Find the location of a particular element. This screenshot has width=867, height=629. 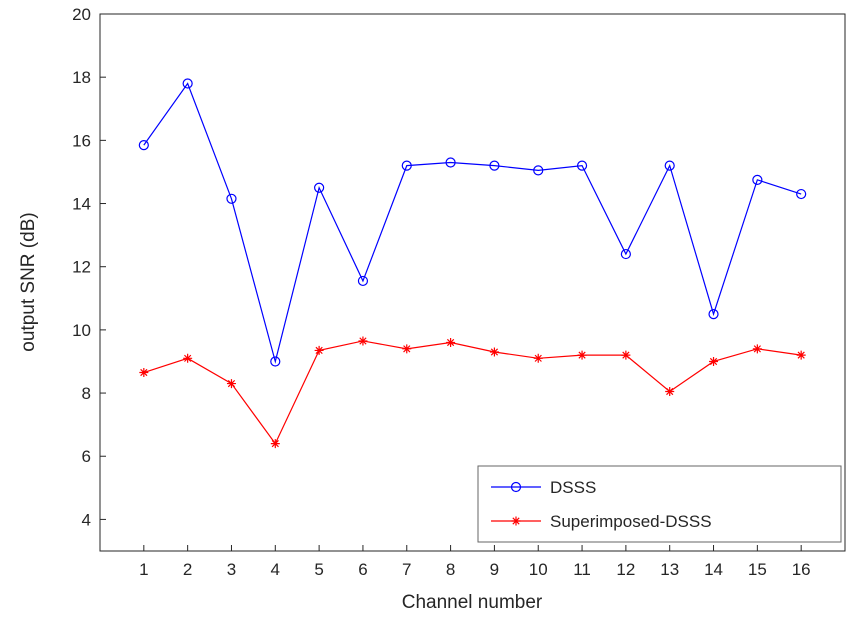

y-tick-label: 14 is located at coordinates (81, 204).